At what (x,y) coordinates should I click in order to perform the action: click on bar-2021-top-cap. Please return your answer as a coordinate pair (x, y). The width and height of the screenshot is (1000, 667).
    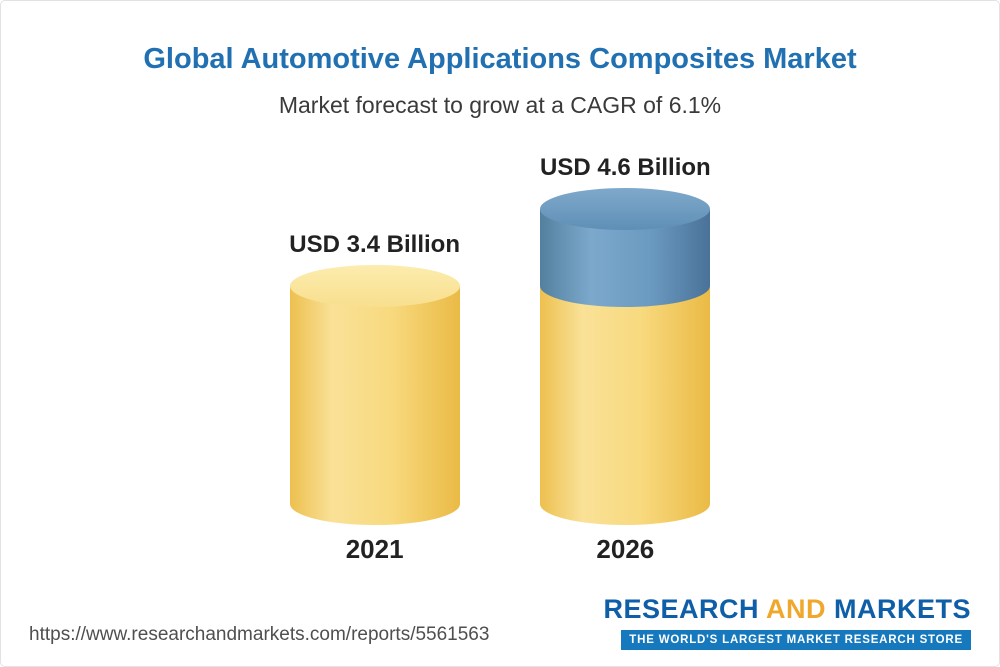
    Looking at the image, I should click on (374, 286).